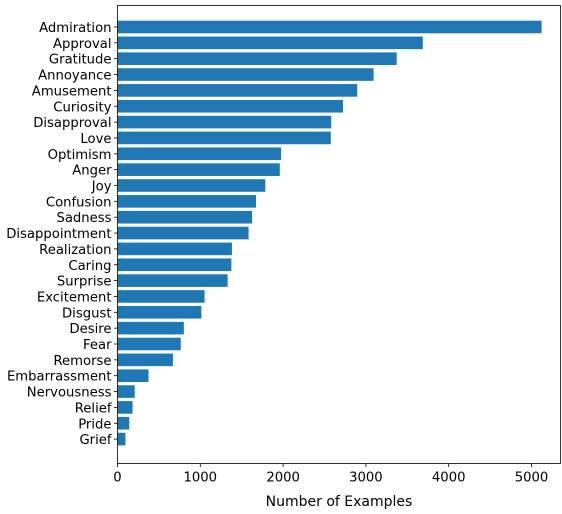 This screenshot has height=514, width=562. I want to click on category-label-optimism: Optimism, so click(80, 155).